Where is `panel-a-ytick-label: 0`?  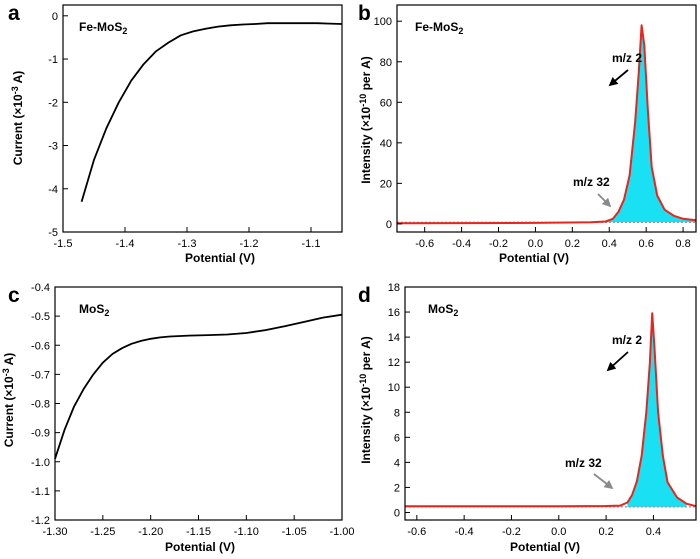 panel-a-ytick-label: 0 is located at coordinates (55, 17).